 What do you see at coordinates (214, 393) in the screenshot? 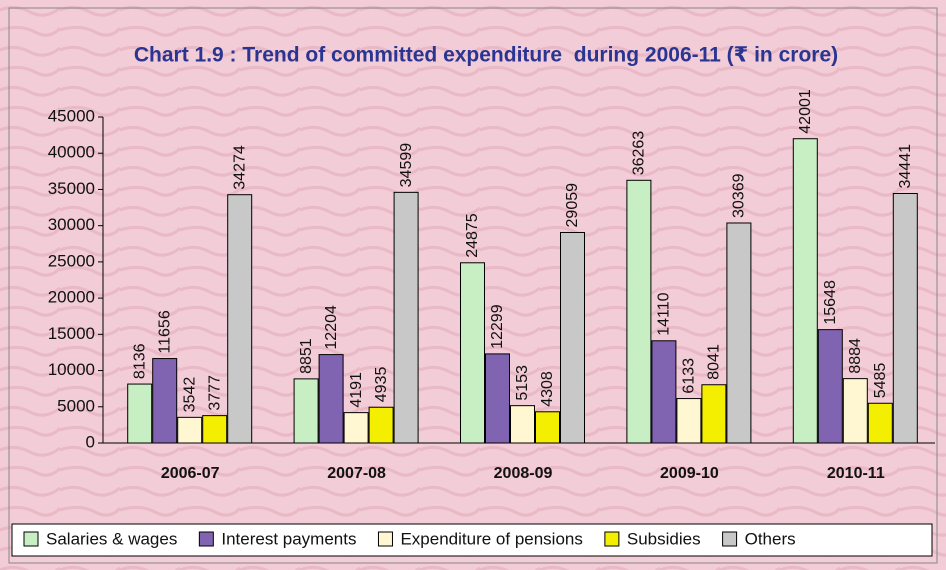
I see `value-label: 3777` at bounding box center [214, 393].